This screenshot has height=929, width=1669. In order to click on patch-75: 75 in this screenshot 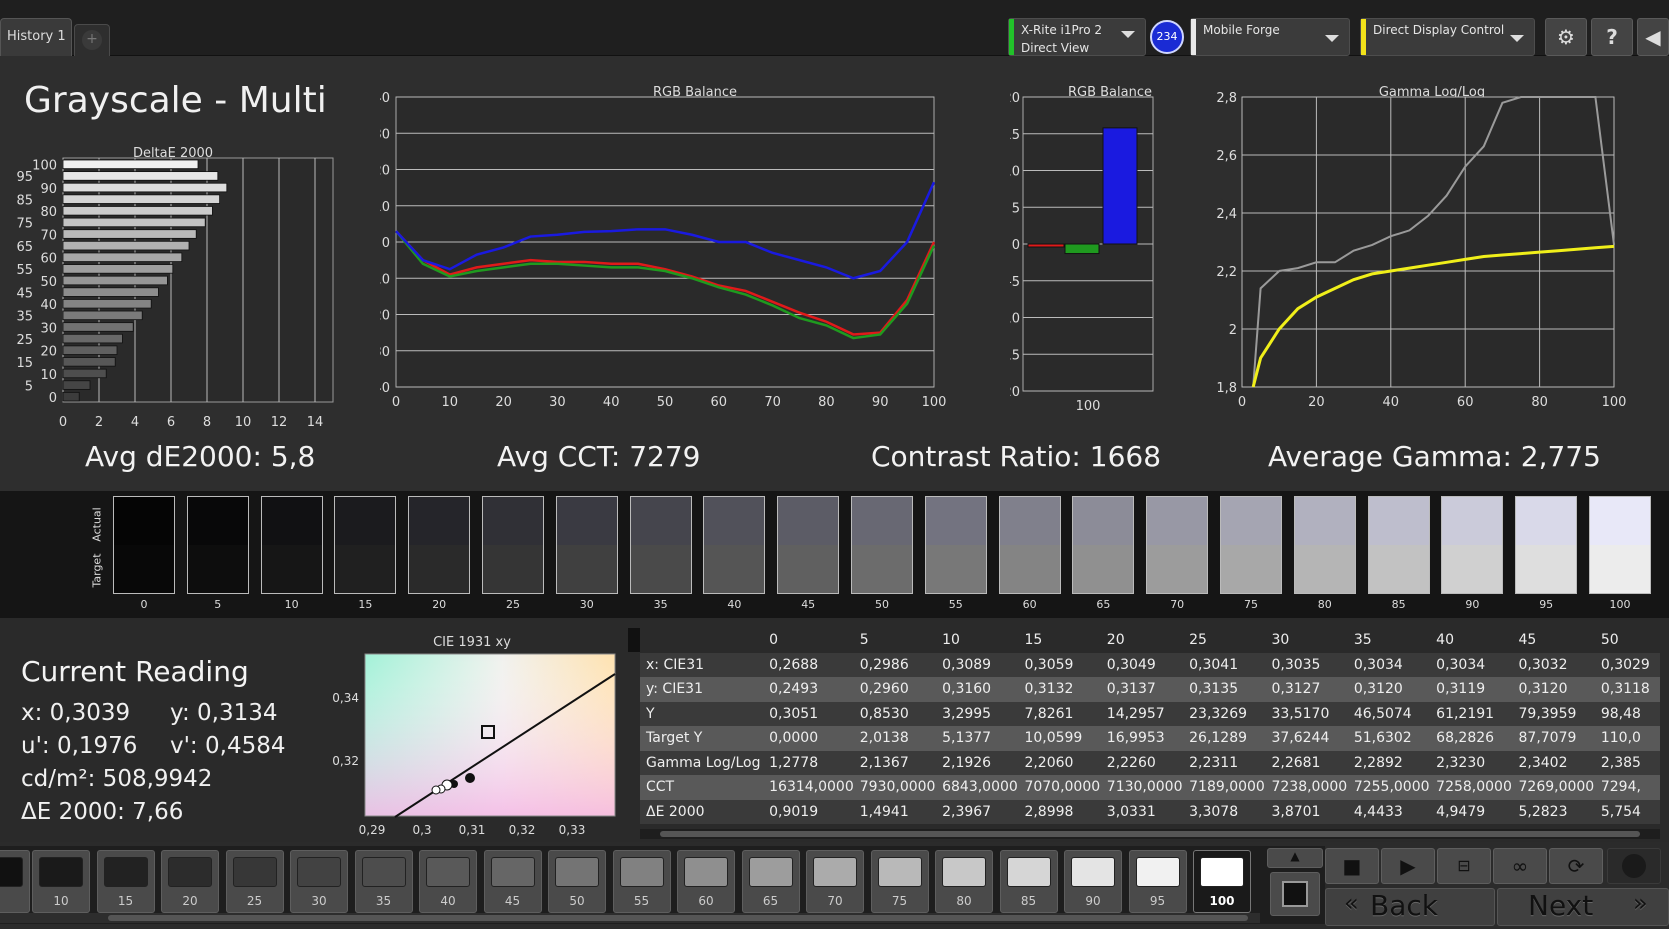, I will do `click(899, 881)`.